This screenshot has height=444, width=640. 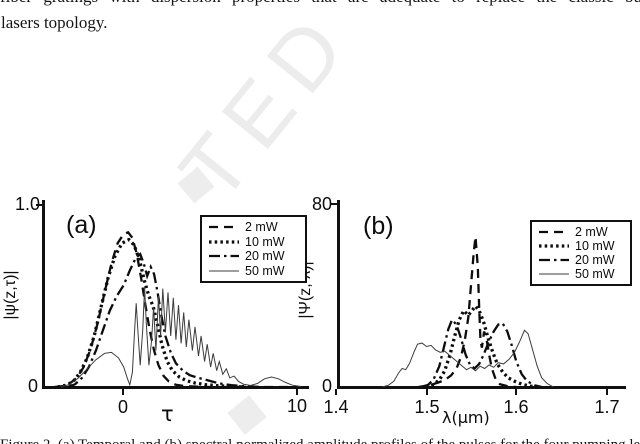 I want to click on panel-a-curves, so click(x=178, y=309).